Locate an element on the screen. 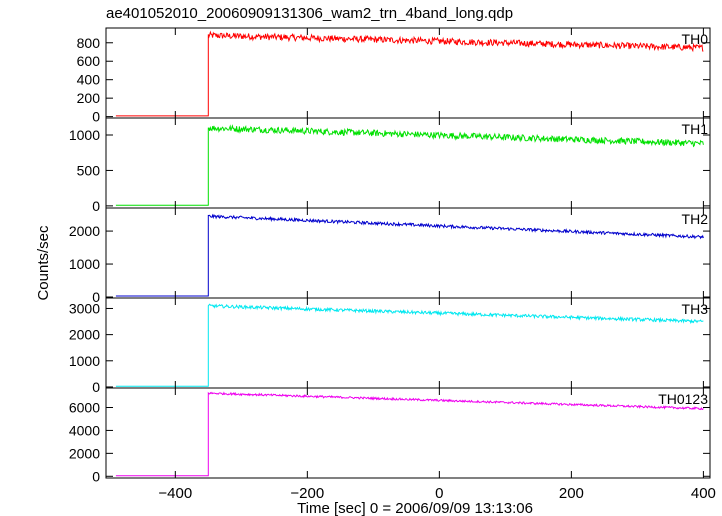  panel-label: TH0 is located at coordinates (695, 39).